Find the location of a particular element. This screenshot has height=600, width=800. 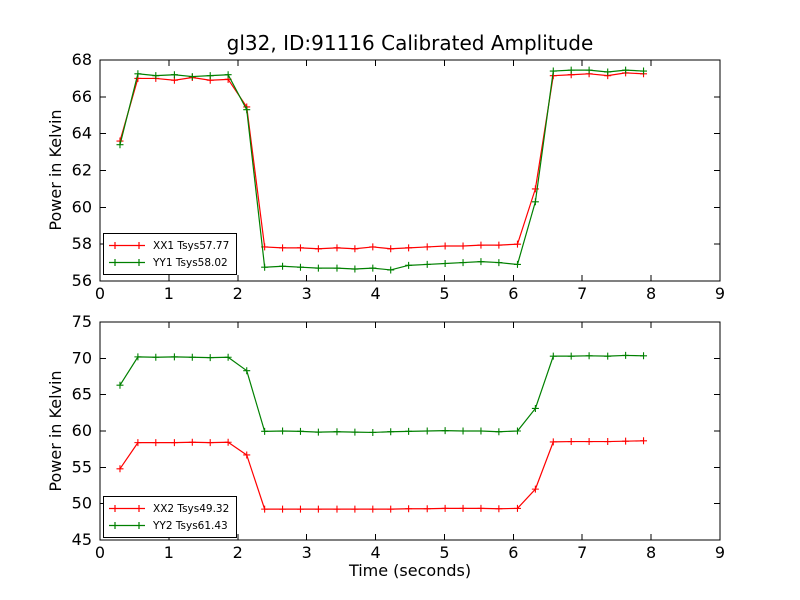

legend-entry-yy2: YY2 Tsys61.43 is located at coordinates (168, 525).